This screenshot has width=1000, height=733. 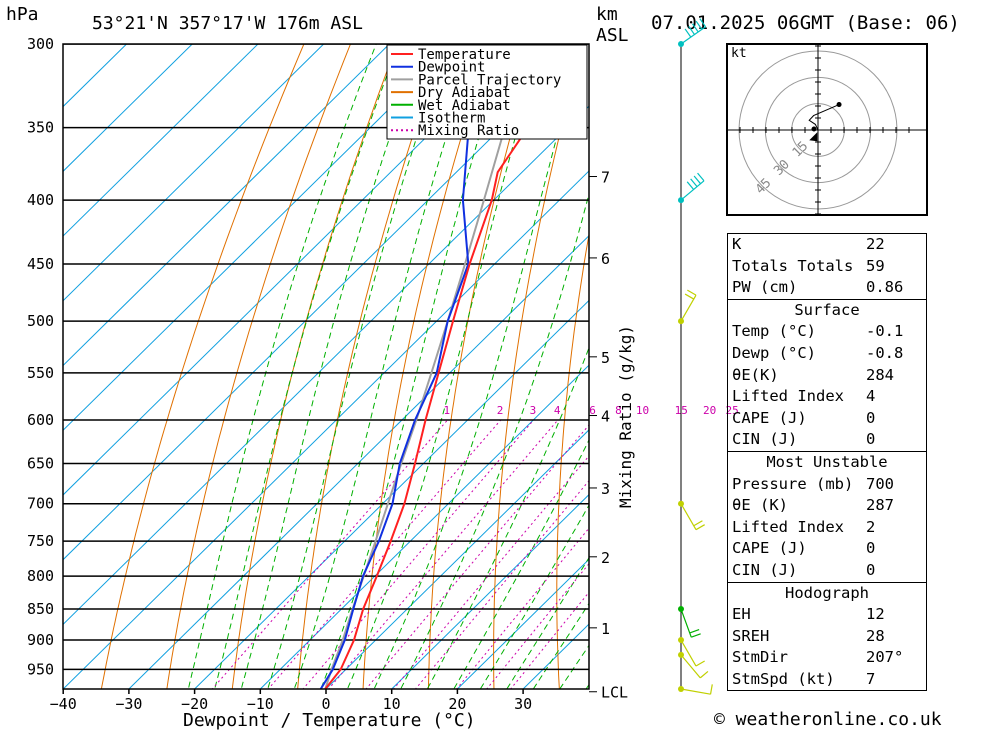 I want to click on index-label: Totals Totals, so click(x=793, y=265).